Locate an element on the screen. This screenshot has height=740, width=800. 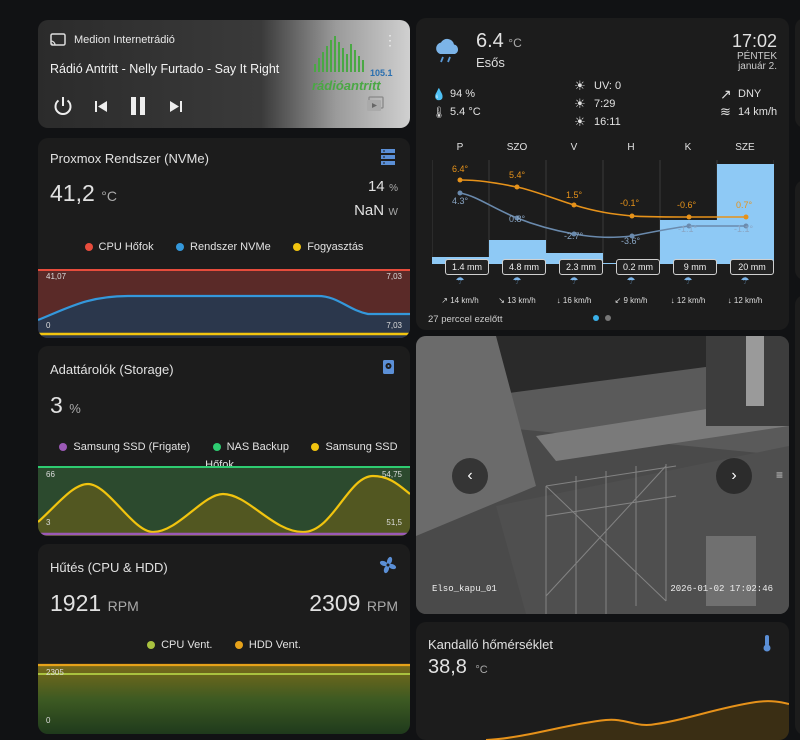
fireplace-card: Kandalló hőmérséklet 38,8 °C is located at coordinates (602, 681).